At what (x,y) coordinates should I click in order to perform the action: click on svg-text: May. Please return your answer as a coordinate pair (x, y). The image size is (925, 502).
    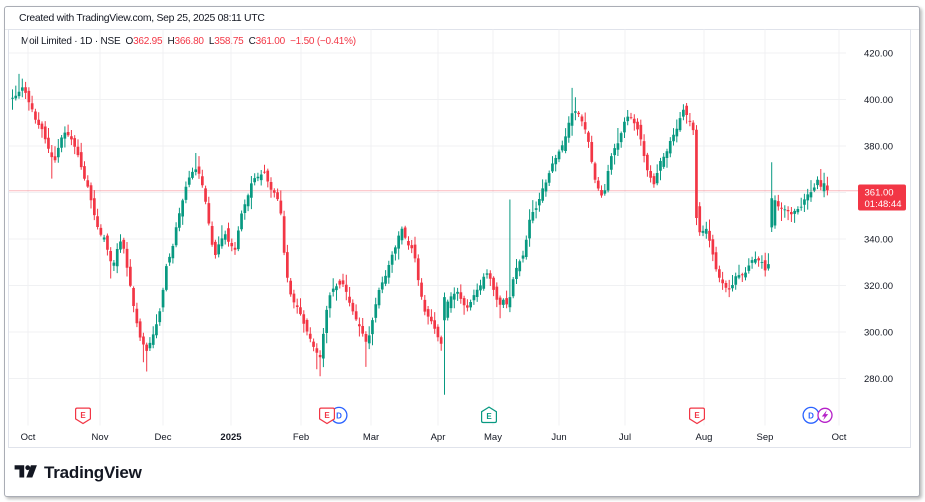
    Looking at the image, I should click on (493, 437).